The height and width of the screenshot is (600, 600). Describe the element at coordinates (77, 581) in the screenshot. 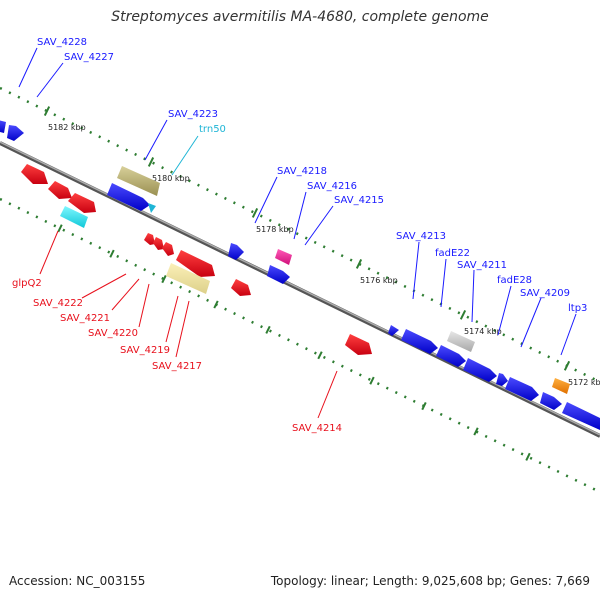

I see `accession-label: Accession: NC_003155` at that location.